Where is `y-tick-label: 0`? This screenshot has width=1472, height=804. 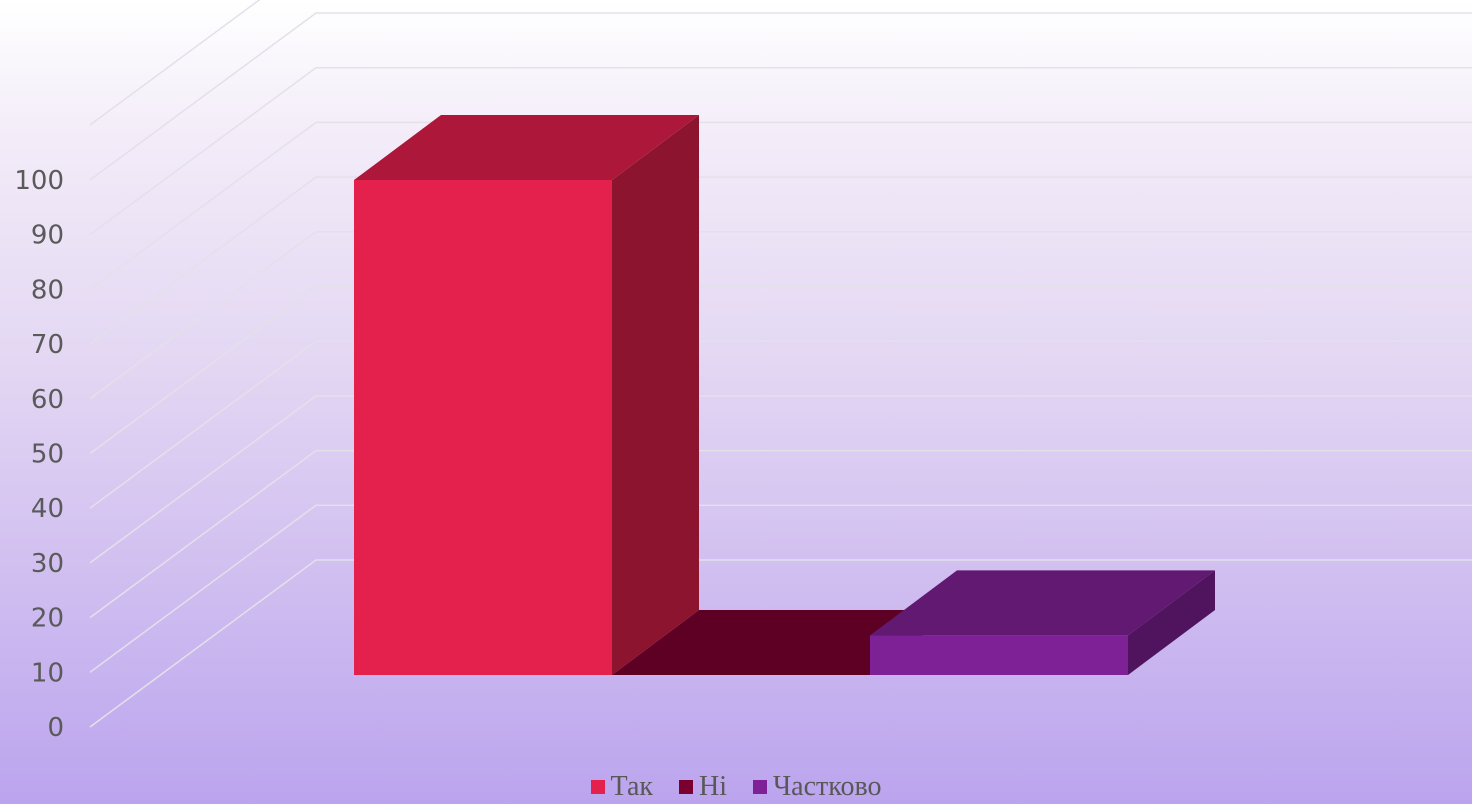 y-tick-label: 0 is located at coordinates (55, 728).